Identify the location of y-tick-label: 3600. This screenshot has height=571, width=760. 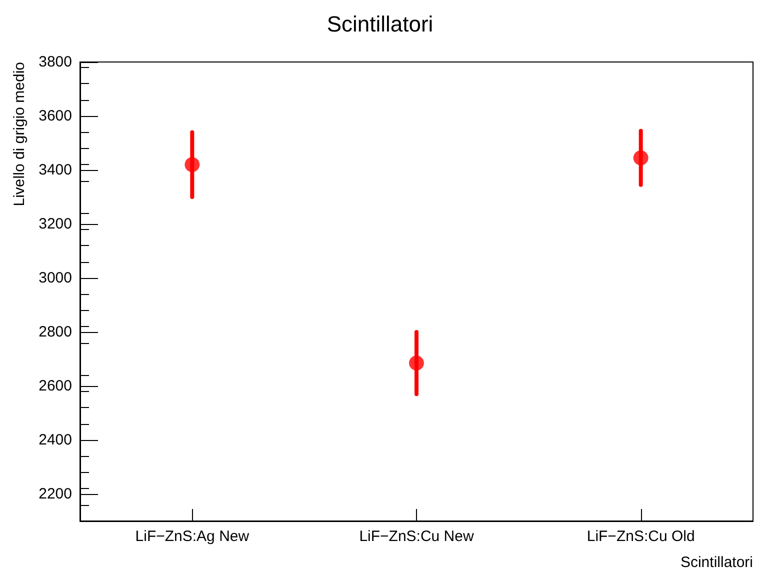
(55, 116).